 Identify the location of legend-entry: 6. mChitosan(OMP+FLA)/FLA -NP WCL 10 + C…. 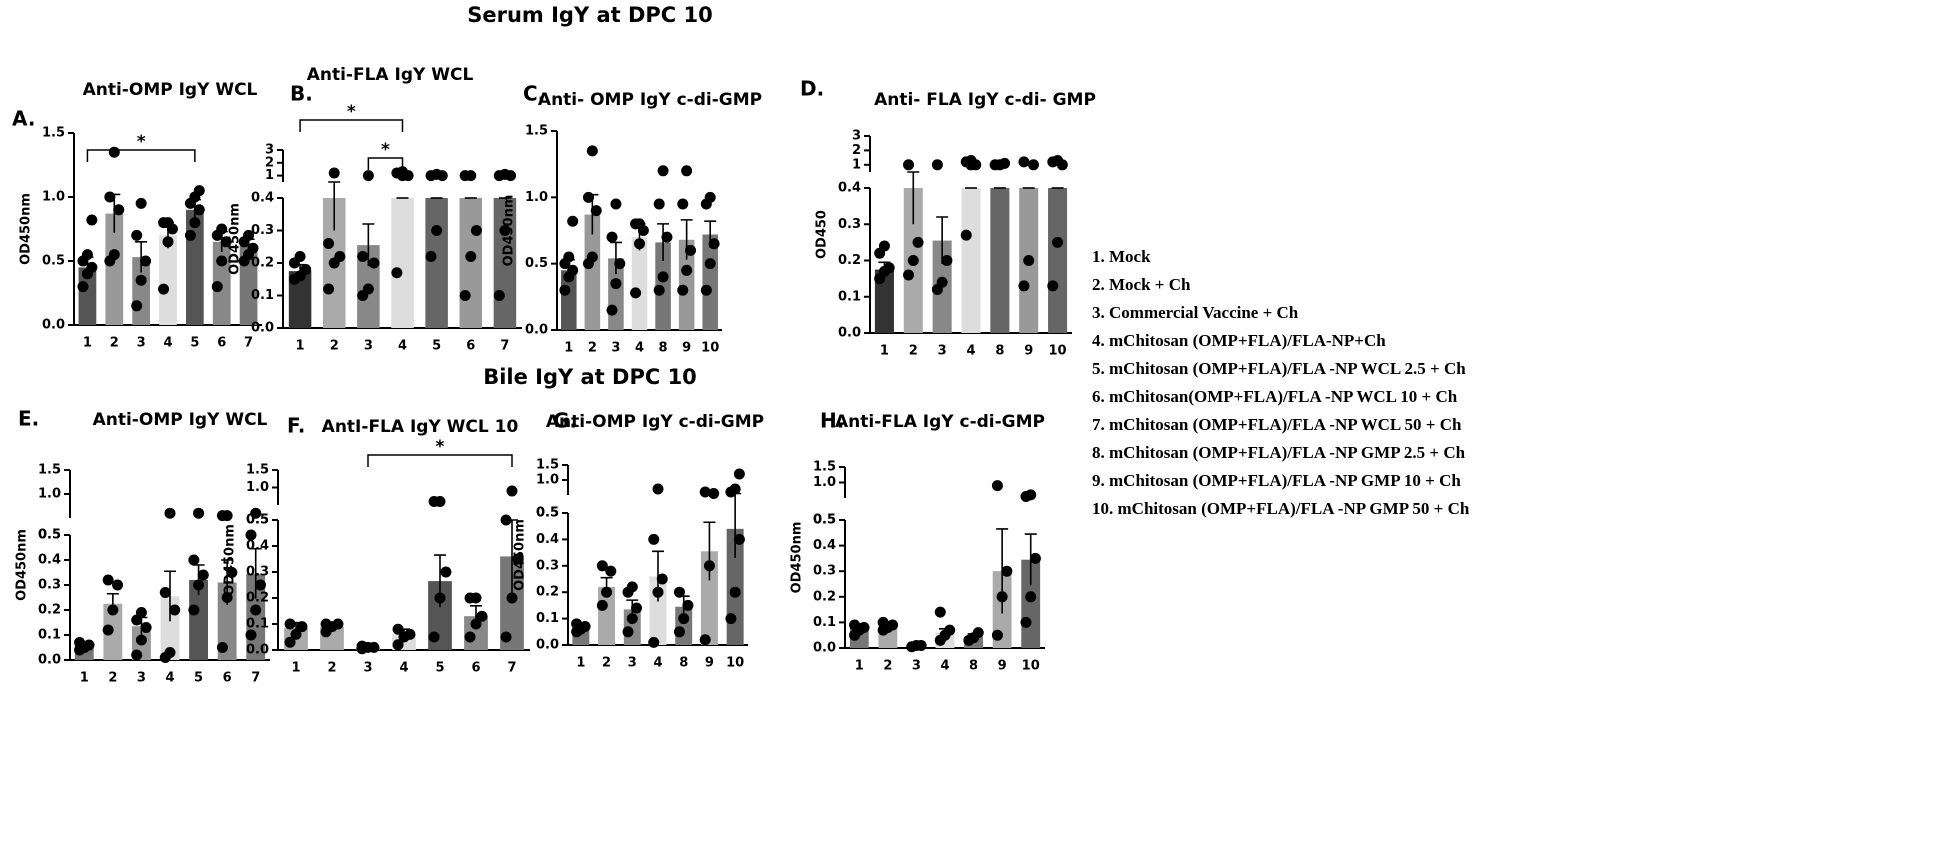
(1275, 396).